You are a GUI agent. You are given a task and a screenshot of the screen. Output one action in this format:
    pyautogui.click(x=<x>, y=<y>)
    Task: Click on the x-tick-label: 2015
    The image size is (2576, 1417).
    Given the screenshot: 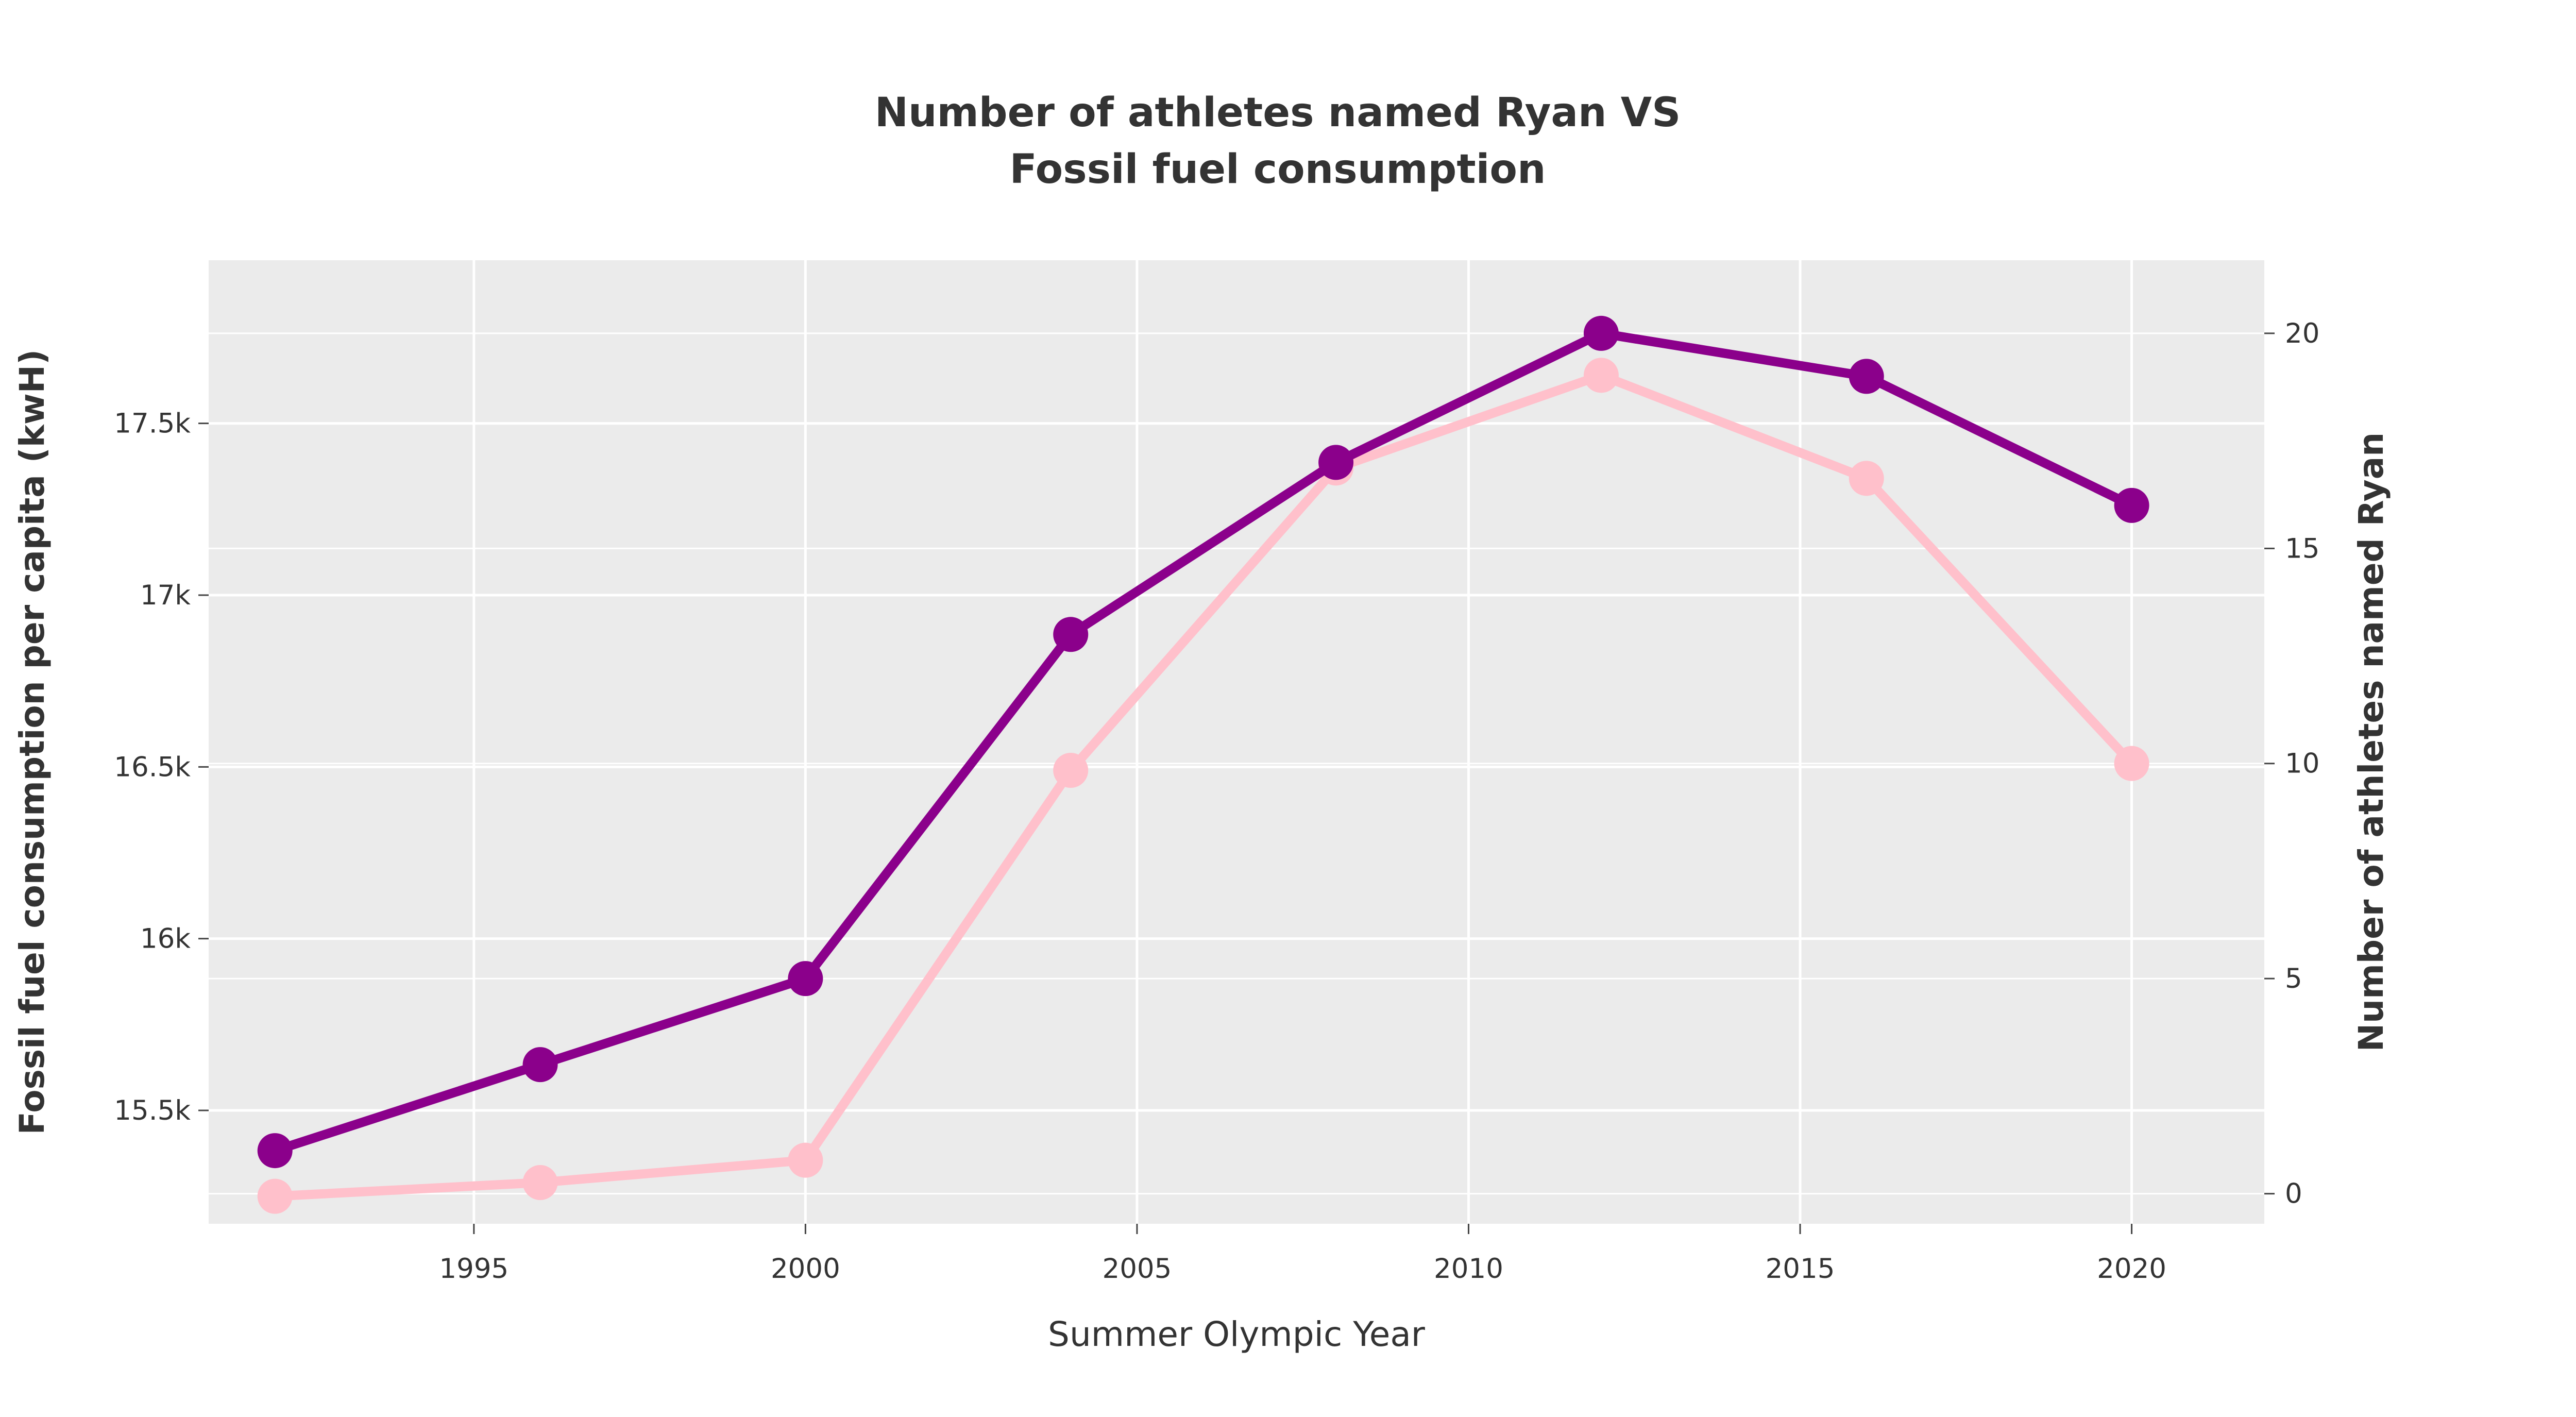 What is the action you would take?
    pyautogui.click(x=1800, y=1269)
    